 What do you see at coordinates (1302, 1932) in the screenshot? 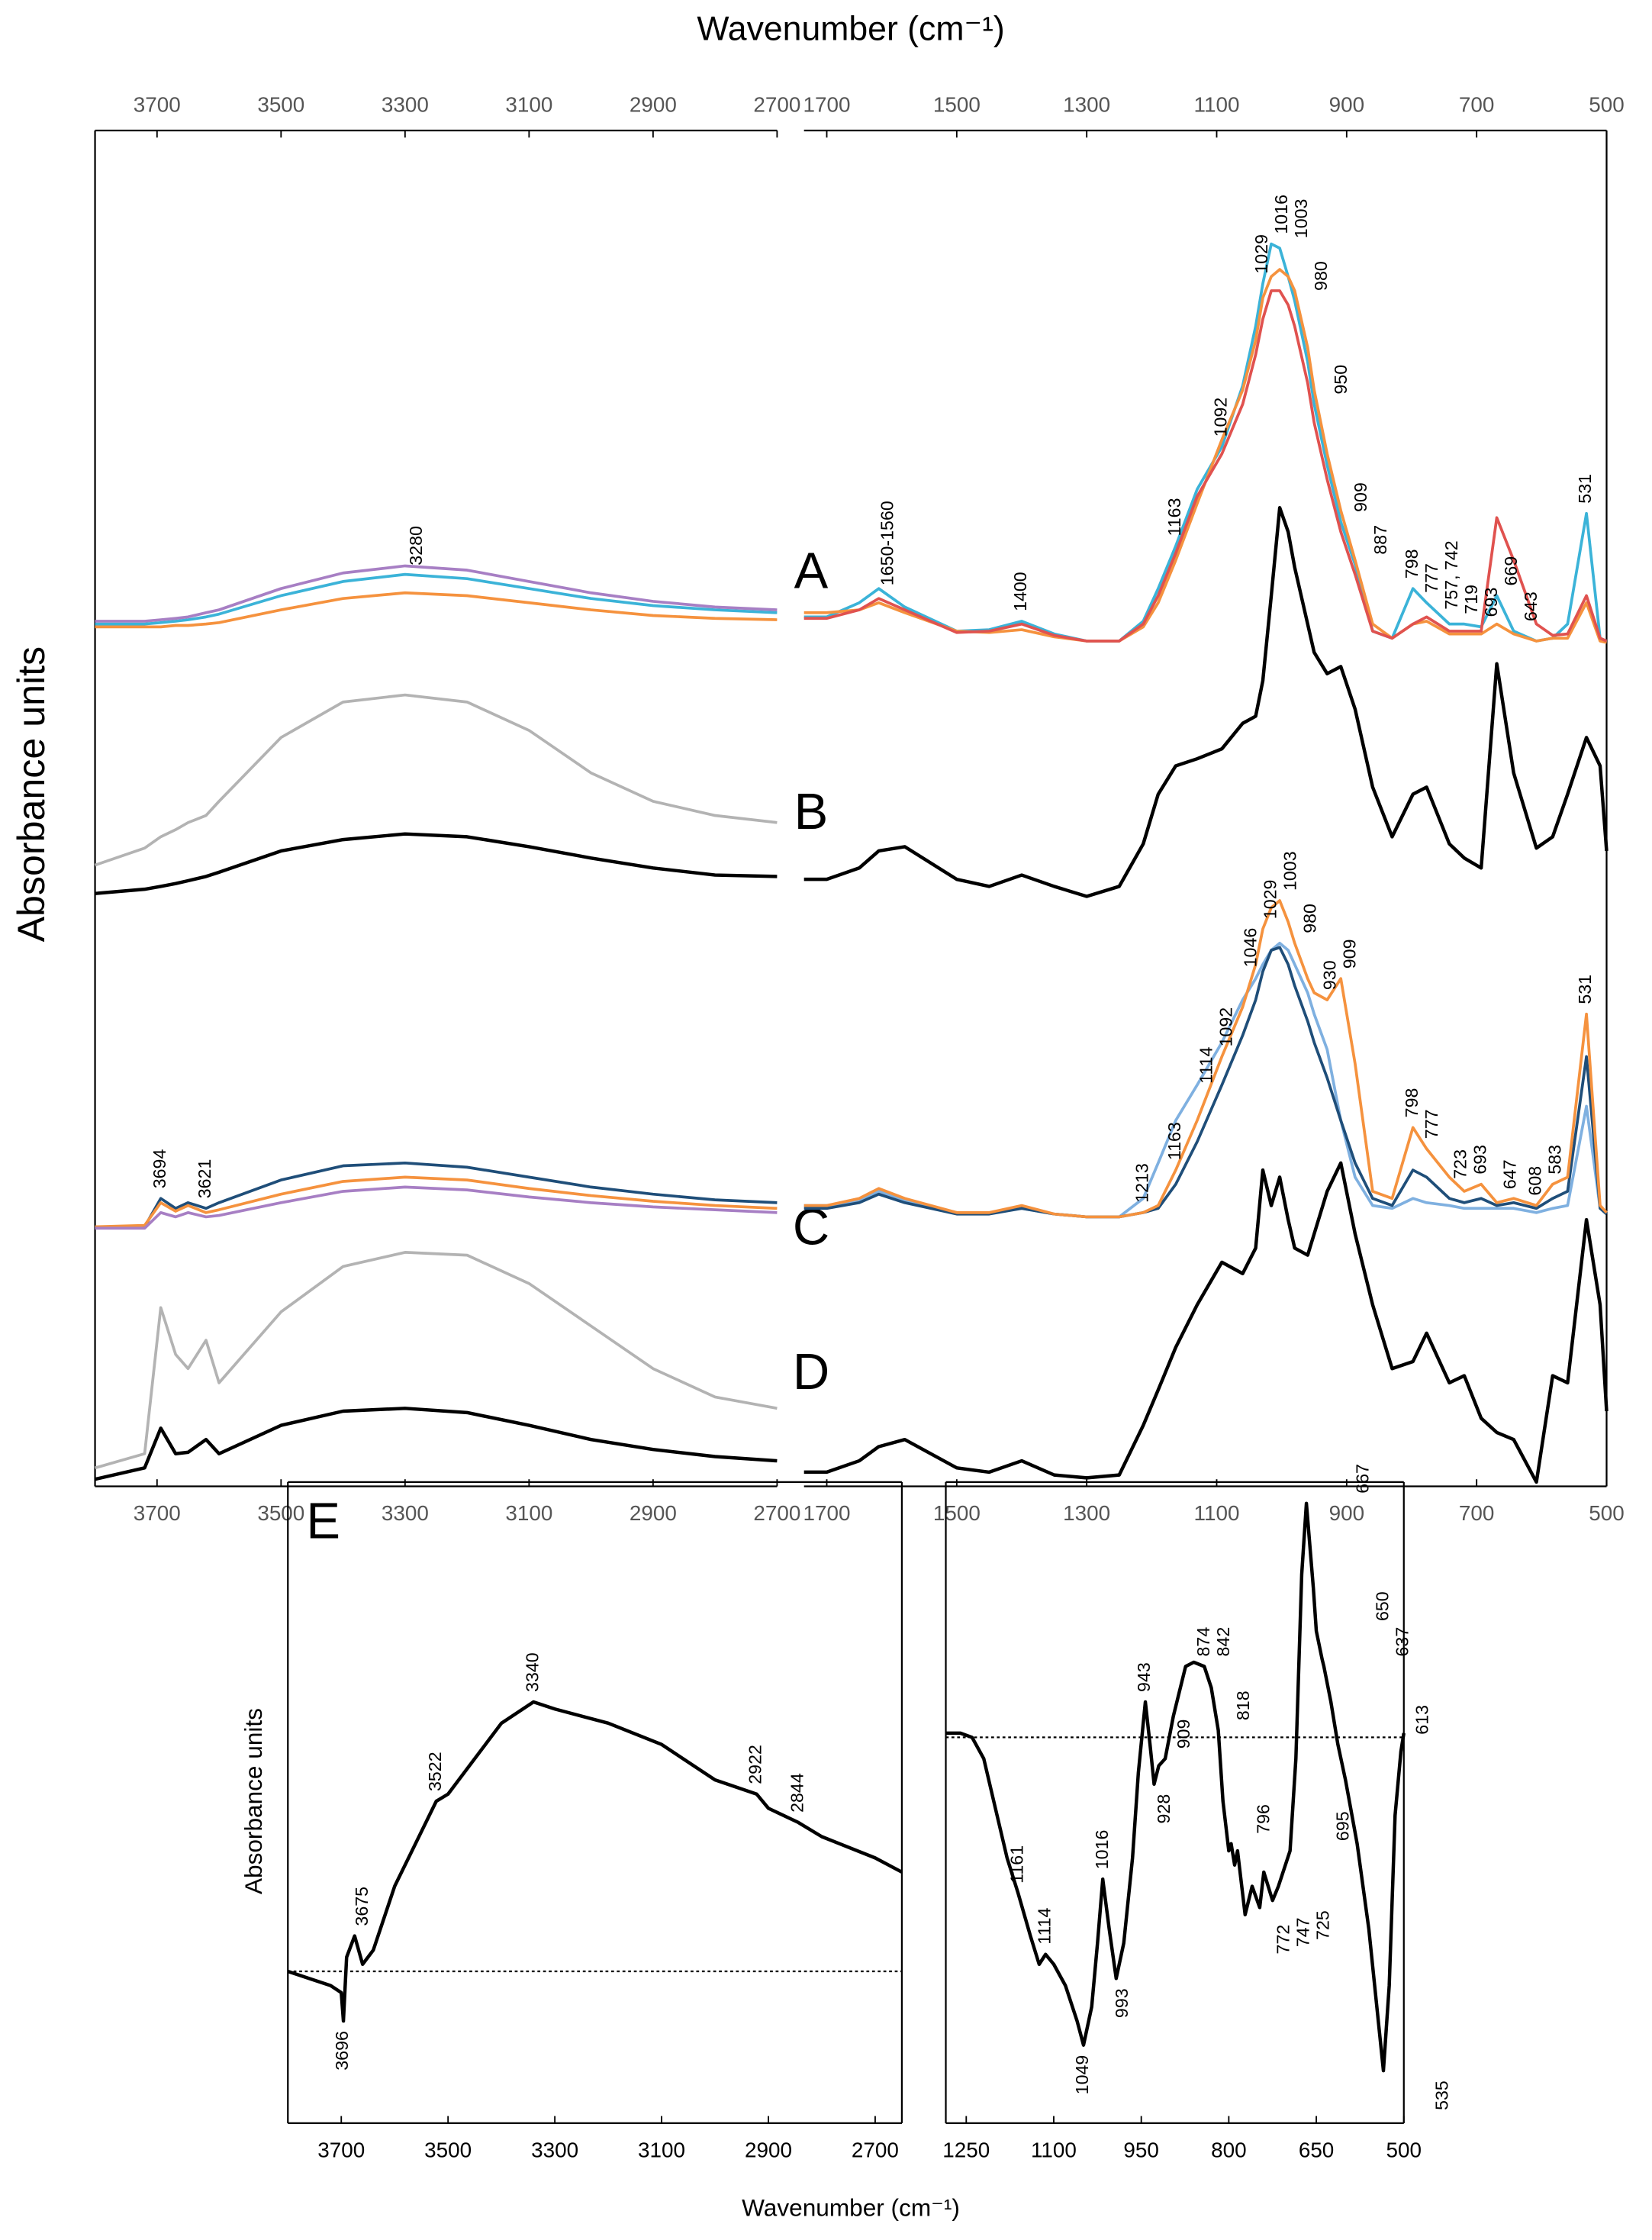
I see `peak-label: 747` at bounding box center [1302, 1932].